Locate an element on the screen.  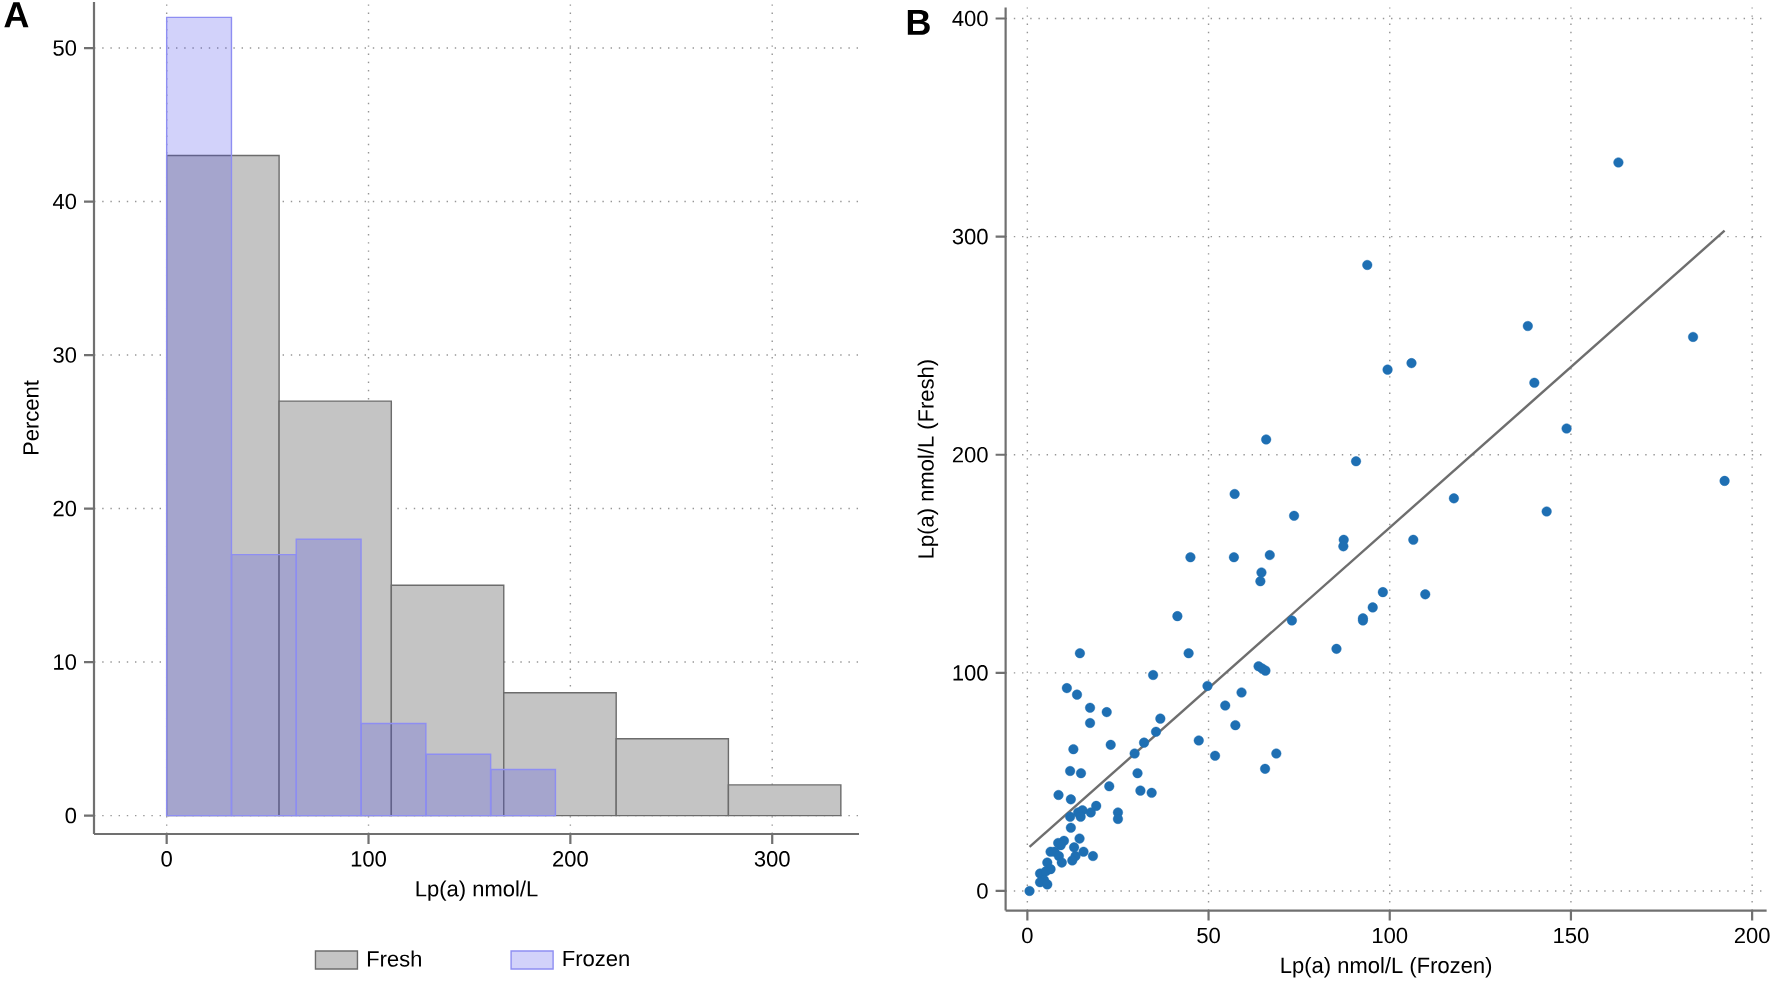
y-tick-label: 50 is located at coordinates (65, 48).